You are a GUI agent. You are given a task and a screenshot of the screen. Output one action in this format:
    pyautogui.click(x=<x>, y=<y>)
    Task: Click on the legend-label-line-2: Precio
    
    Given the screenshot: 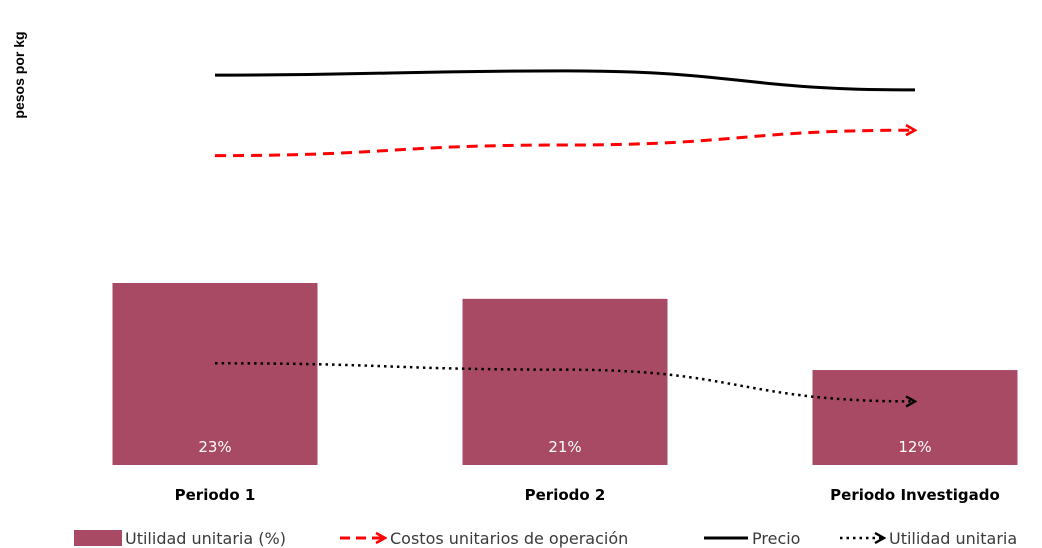 What is the action you would take?
    pyautogui.click(x=776, y=538)
    